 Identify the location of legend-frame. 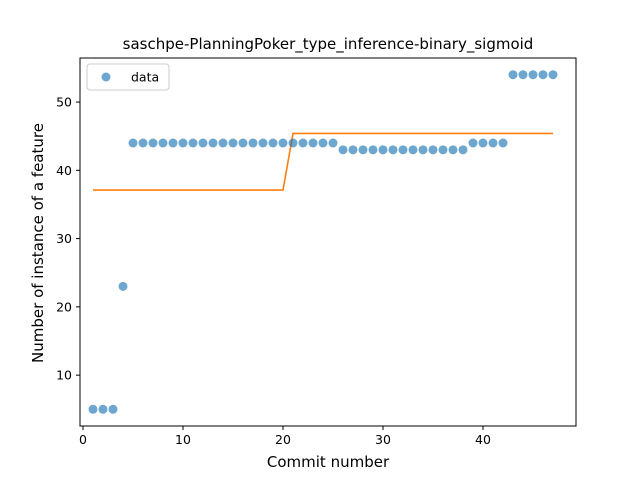
(128, 77).